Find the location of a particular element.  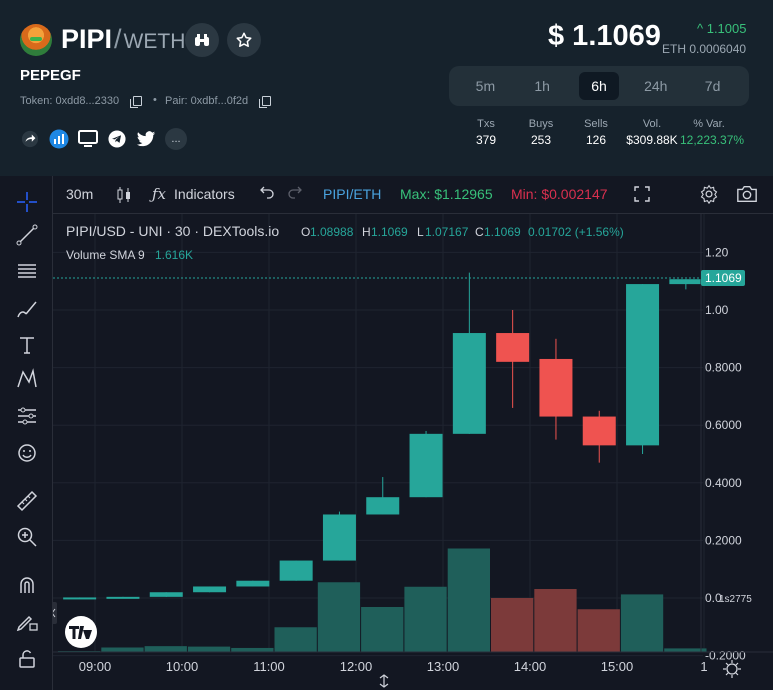

stat-label: Buys is located at coordinates (541, 124).